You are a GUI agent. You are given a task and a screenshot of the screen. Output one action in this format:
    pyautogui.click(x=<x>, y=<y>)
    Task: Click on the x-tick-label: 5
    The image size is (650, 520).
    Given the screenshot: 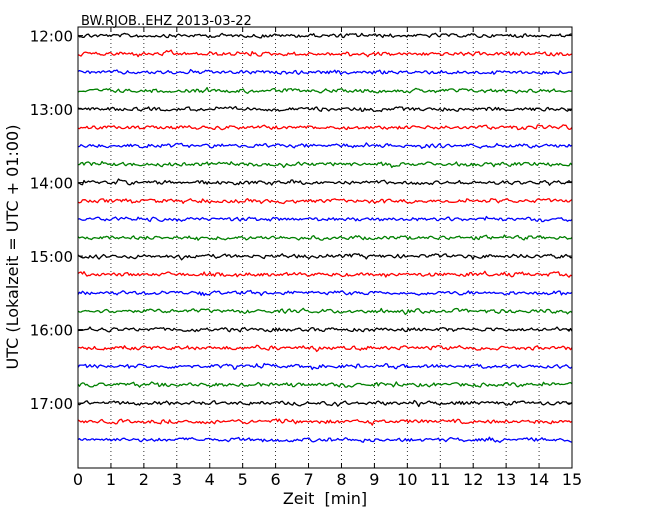 What is the action you would take?
    pyautogui.click(x=243, y=479)
    